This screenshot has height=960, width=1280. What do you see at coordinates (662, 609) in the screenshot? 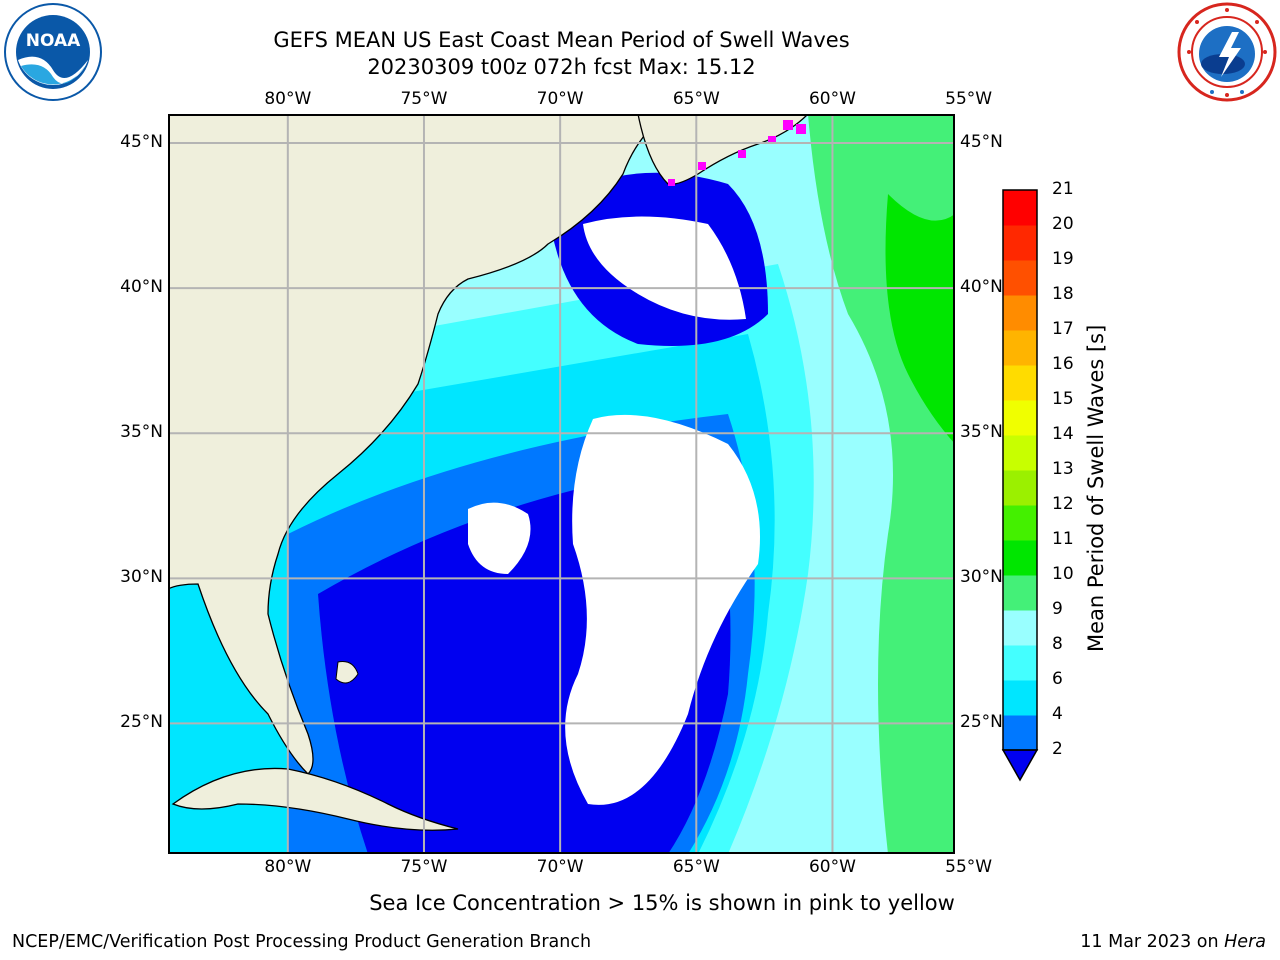
I see `nodata-patch-center` at bounding box center [662, 609].